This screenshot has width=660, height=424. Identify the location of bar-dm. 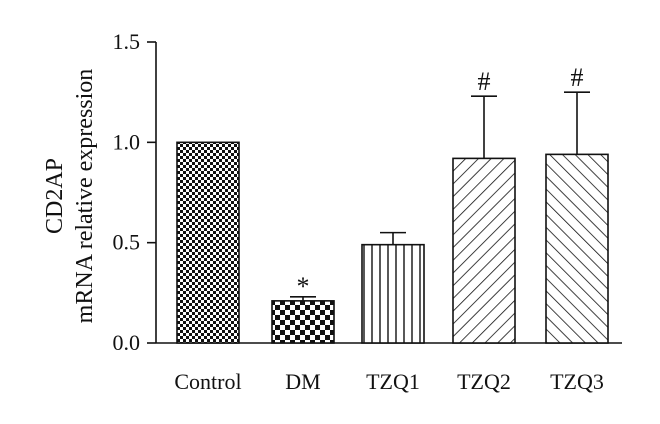
(303, 322).